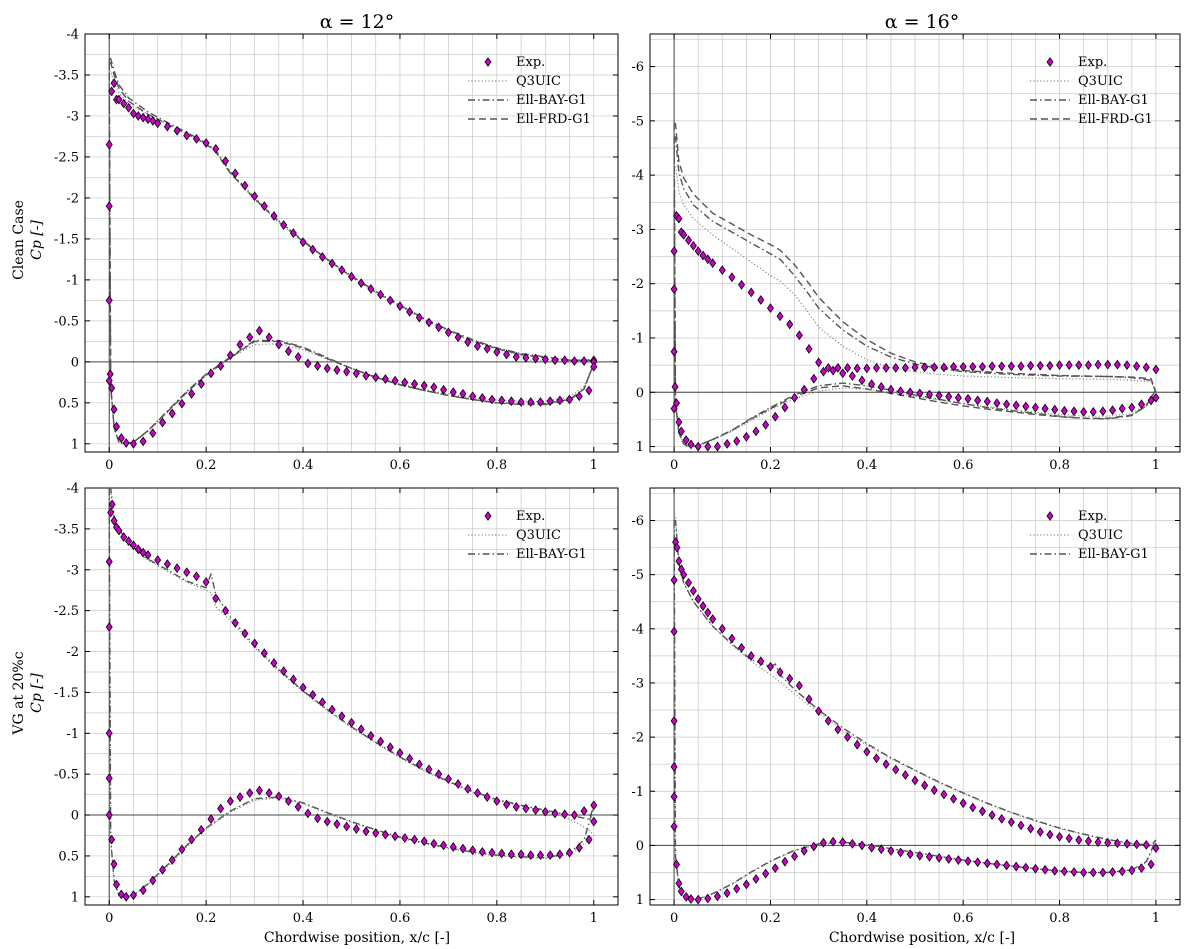 Image resolution: width=1184 pixels, height=949 pixels. I want to click on x-tick-label: 0.2, so click(770, 918).